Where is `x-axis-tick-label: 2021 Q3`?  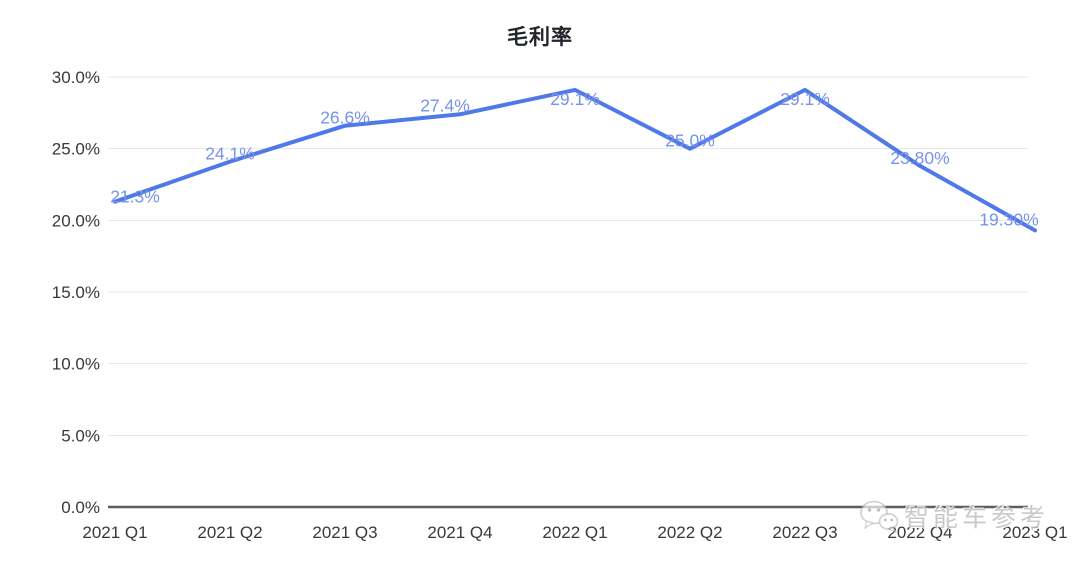 x-axis-tick-label: 2021 Q3 is located at coordinates (344, 532).